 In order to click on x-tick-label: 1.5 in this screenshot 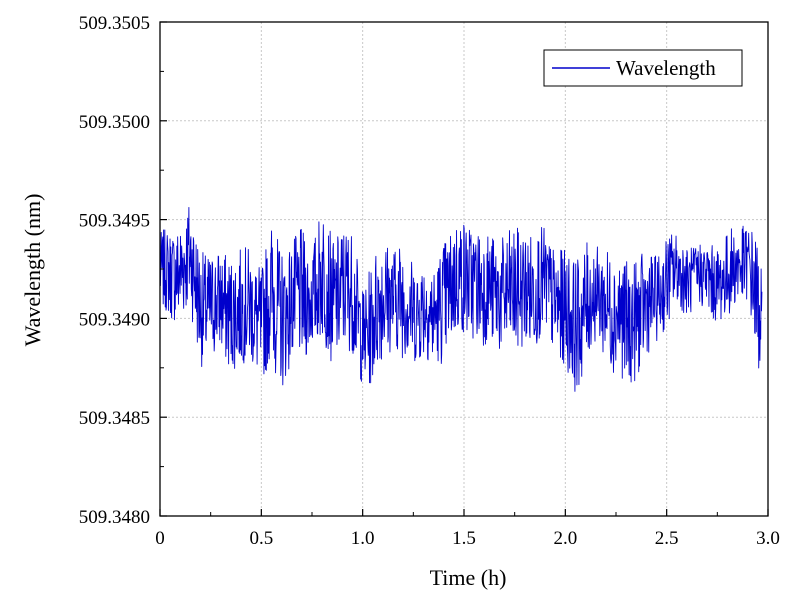, I will do `click(464, 538)`.